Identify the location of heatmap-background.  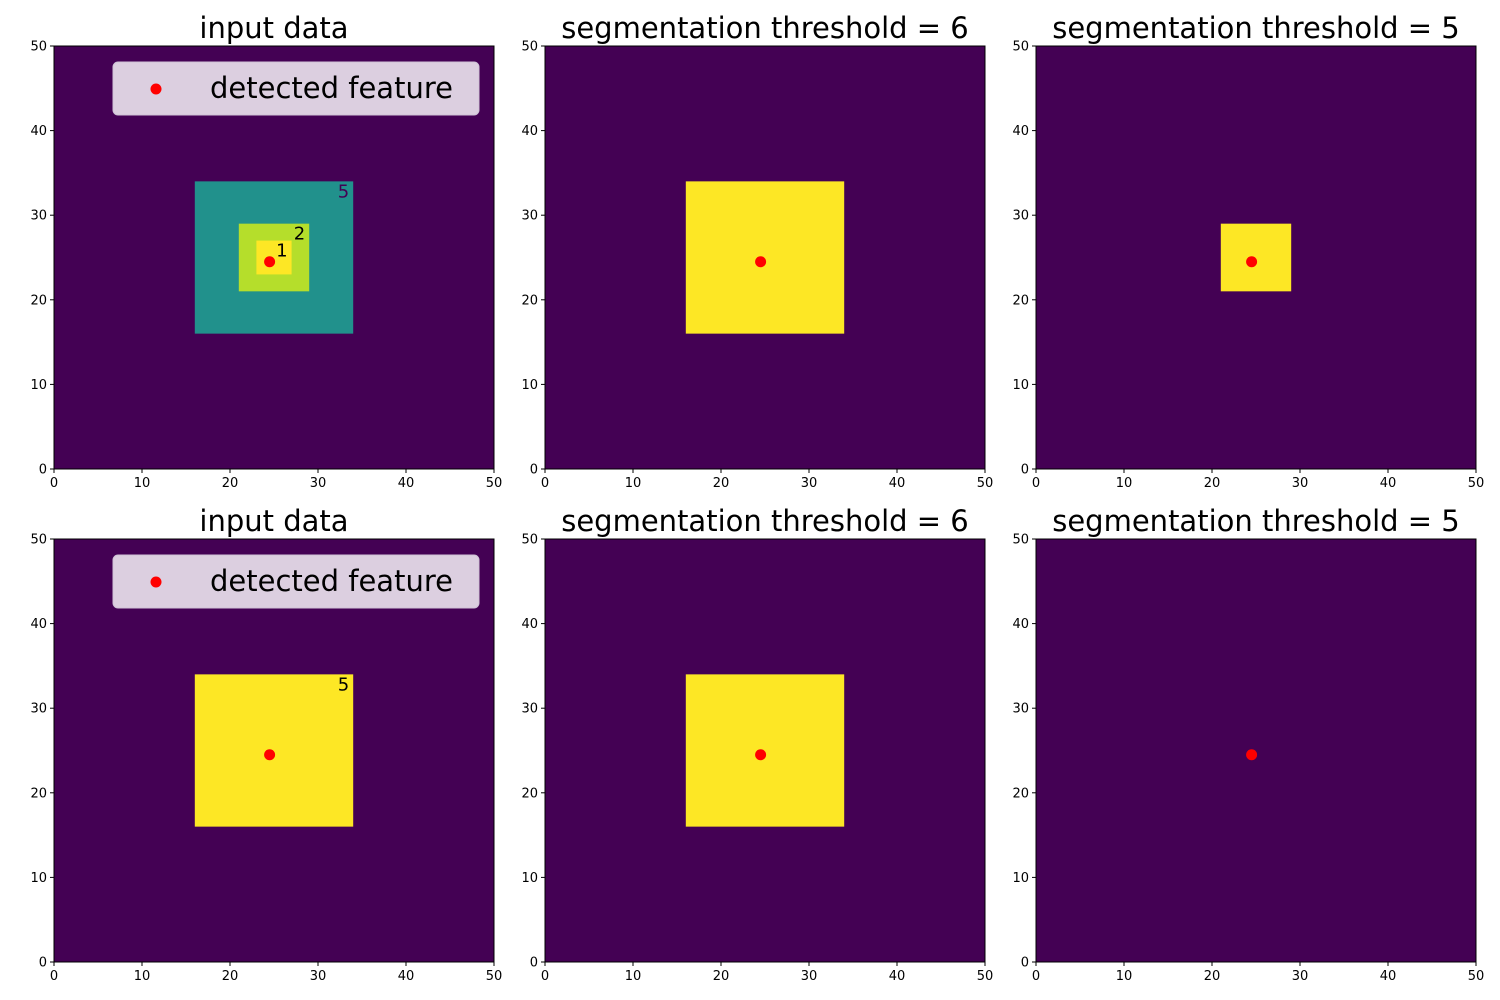
(1256, 750).